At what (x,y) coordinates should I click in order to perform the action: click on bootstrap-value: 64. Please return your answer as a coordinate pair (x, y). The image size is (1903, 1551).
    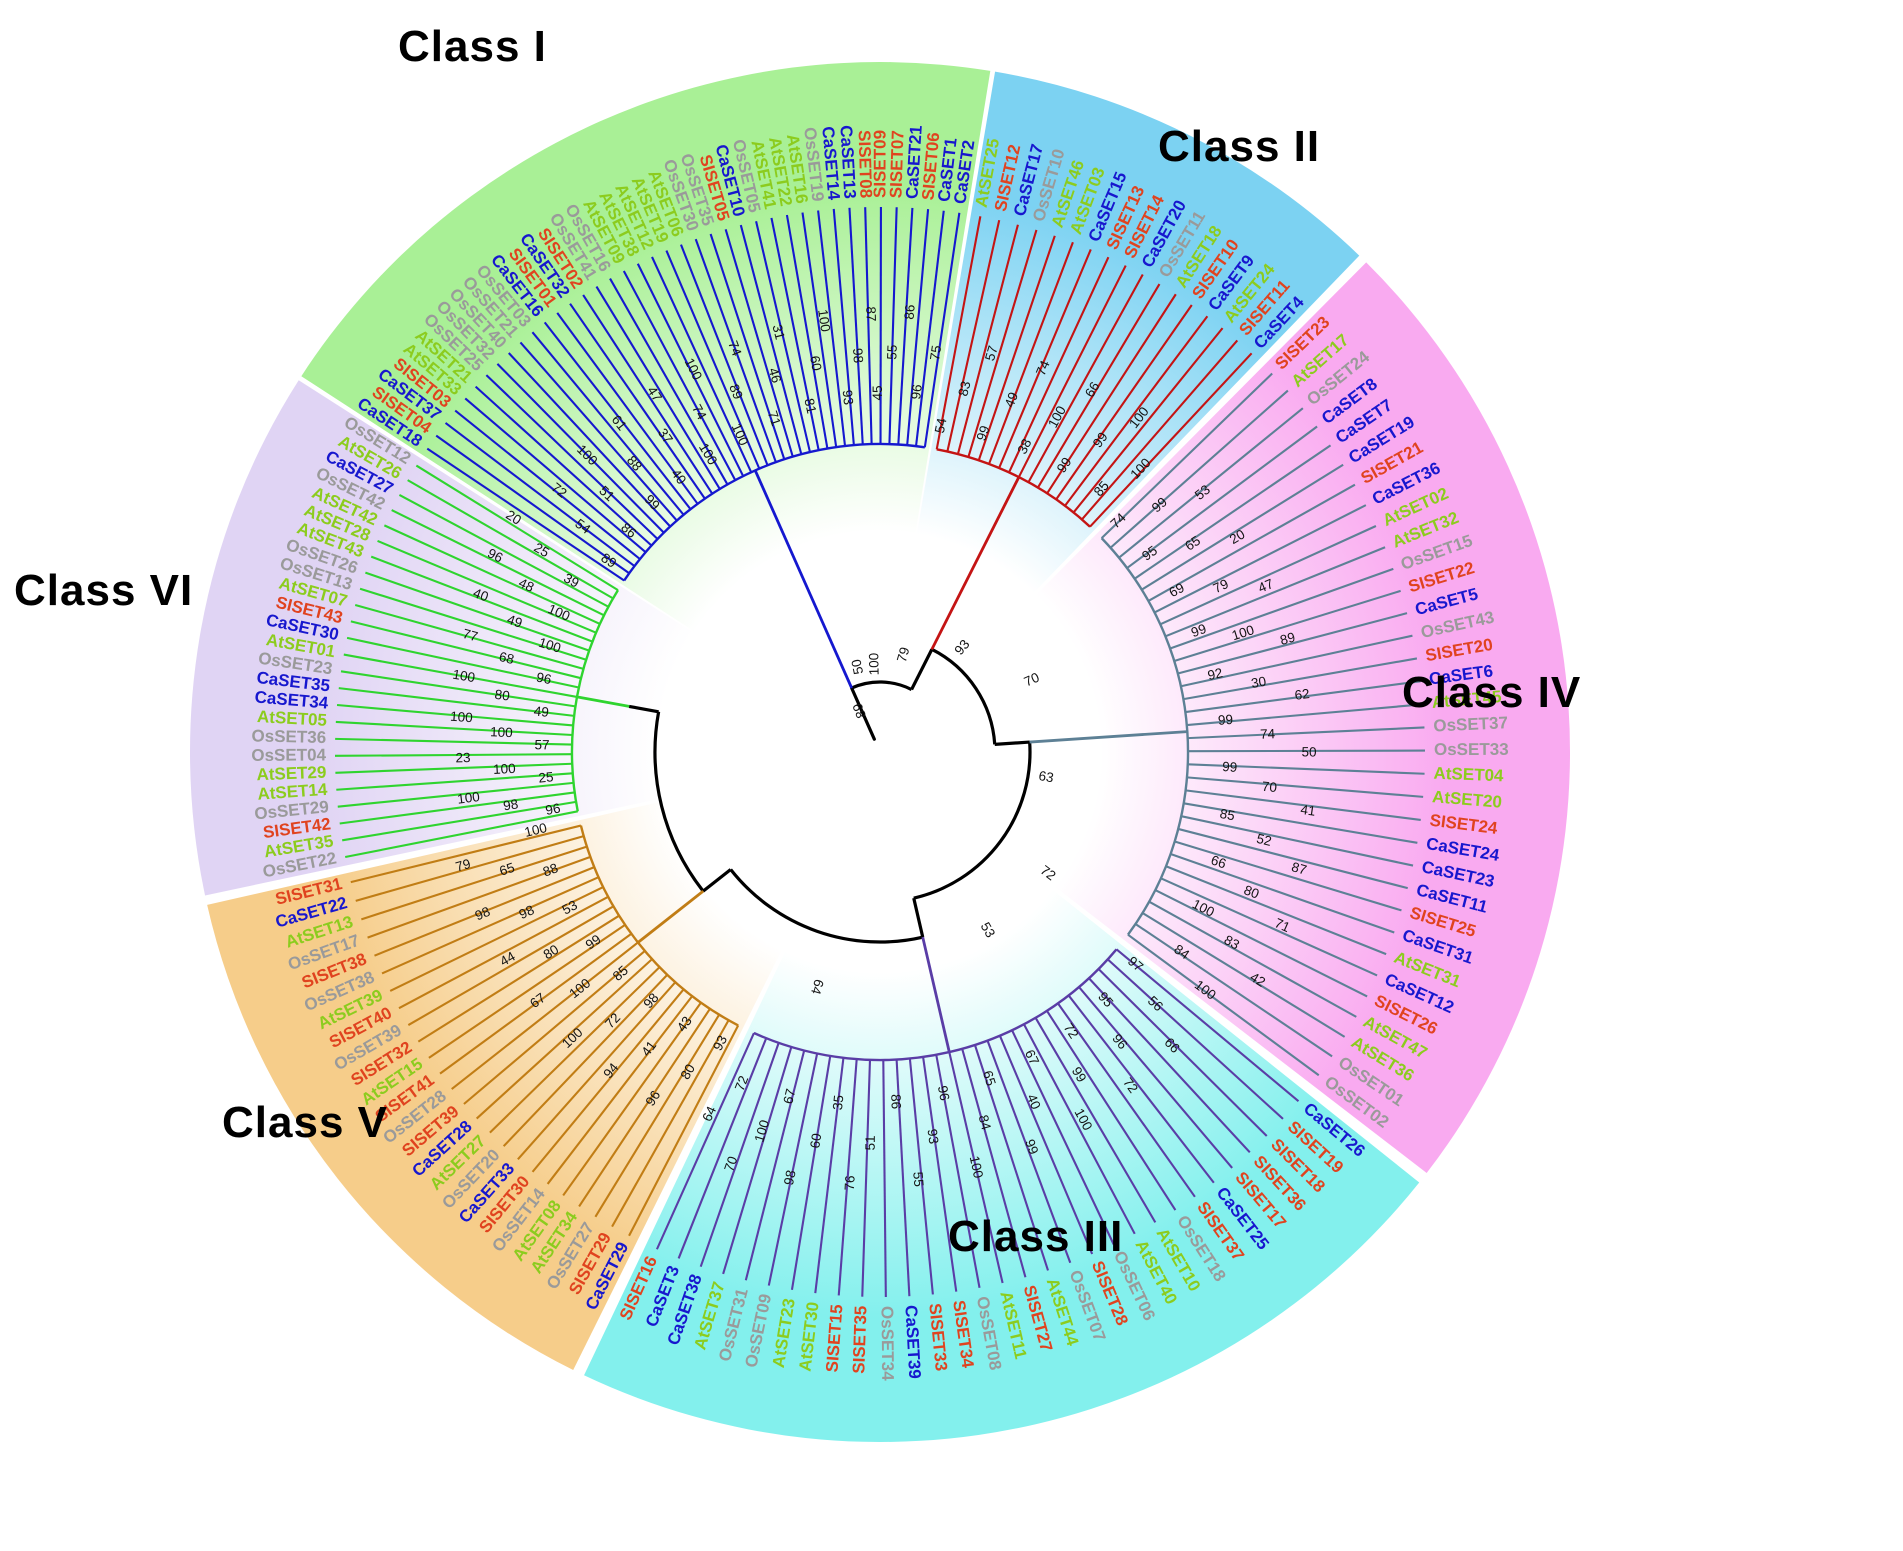
    Looking at the image, I should click on (709, 1113).